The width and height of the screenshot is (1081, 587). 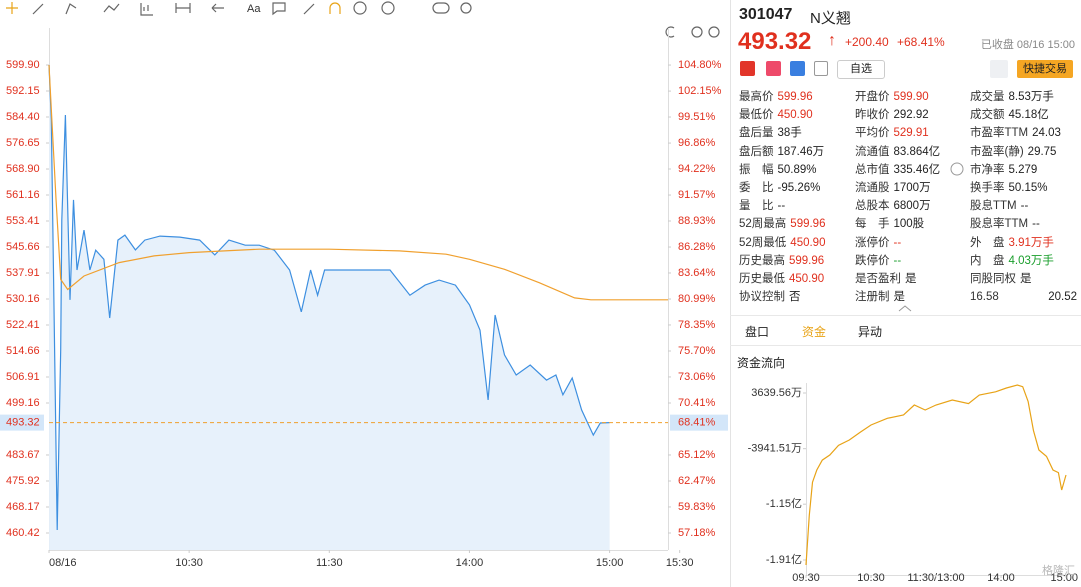 I want to click on tag-icon, so click(x=773, y=68).